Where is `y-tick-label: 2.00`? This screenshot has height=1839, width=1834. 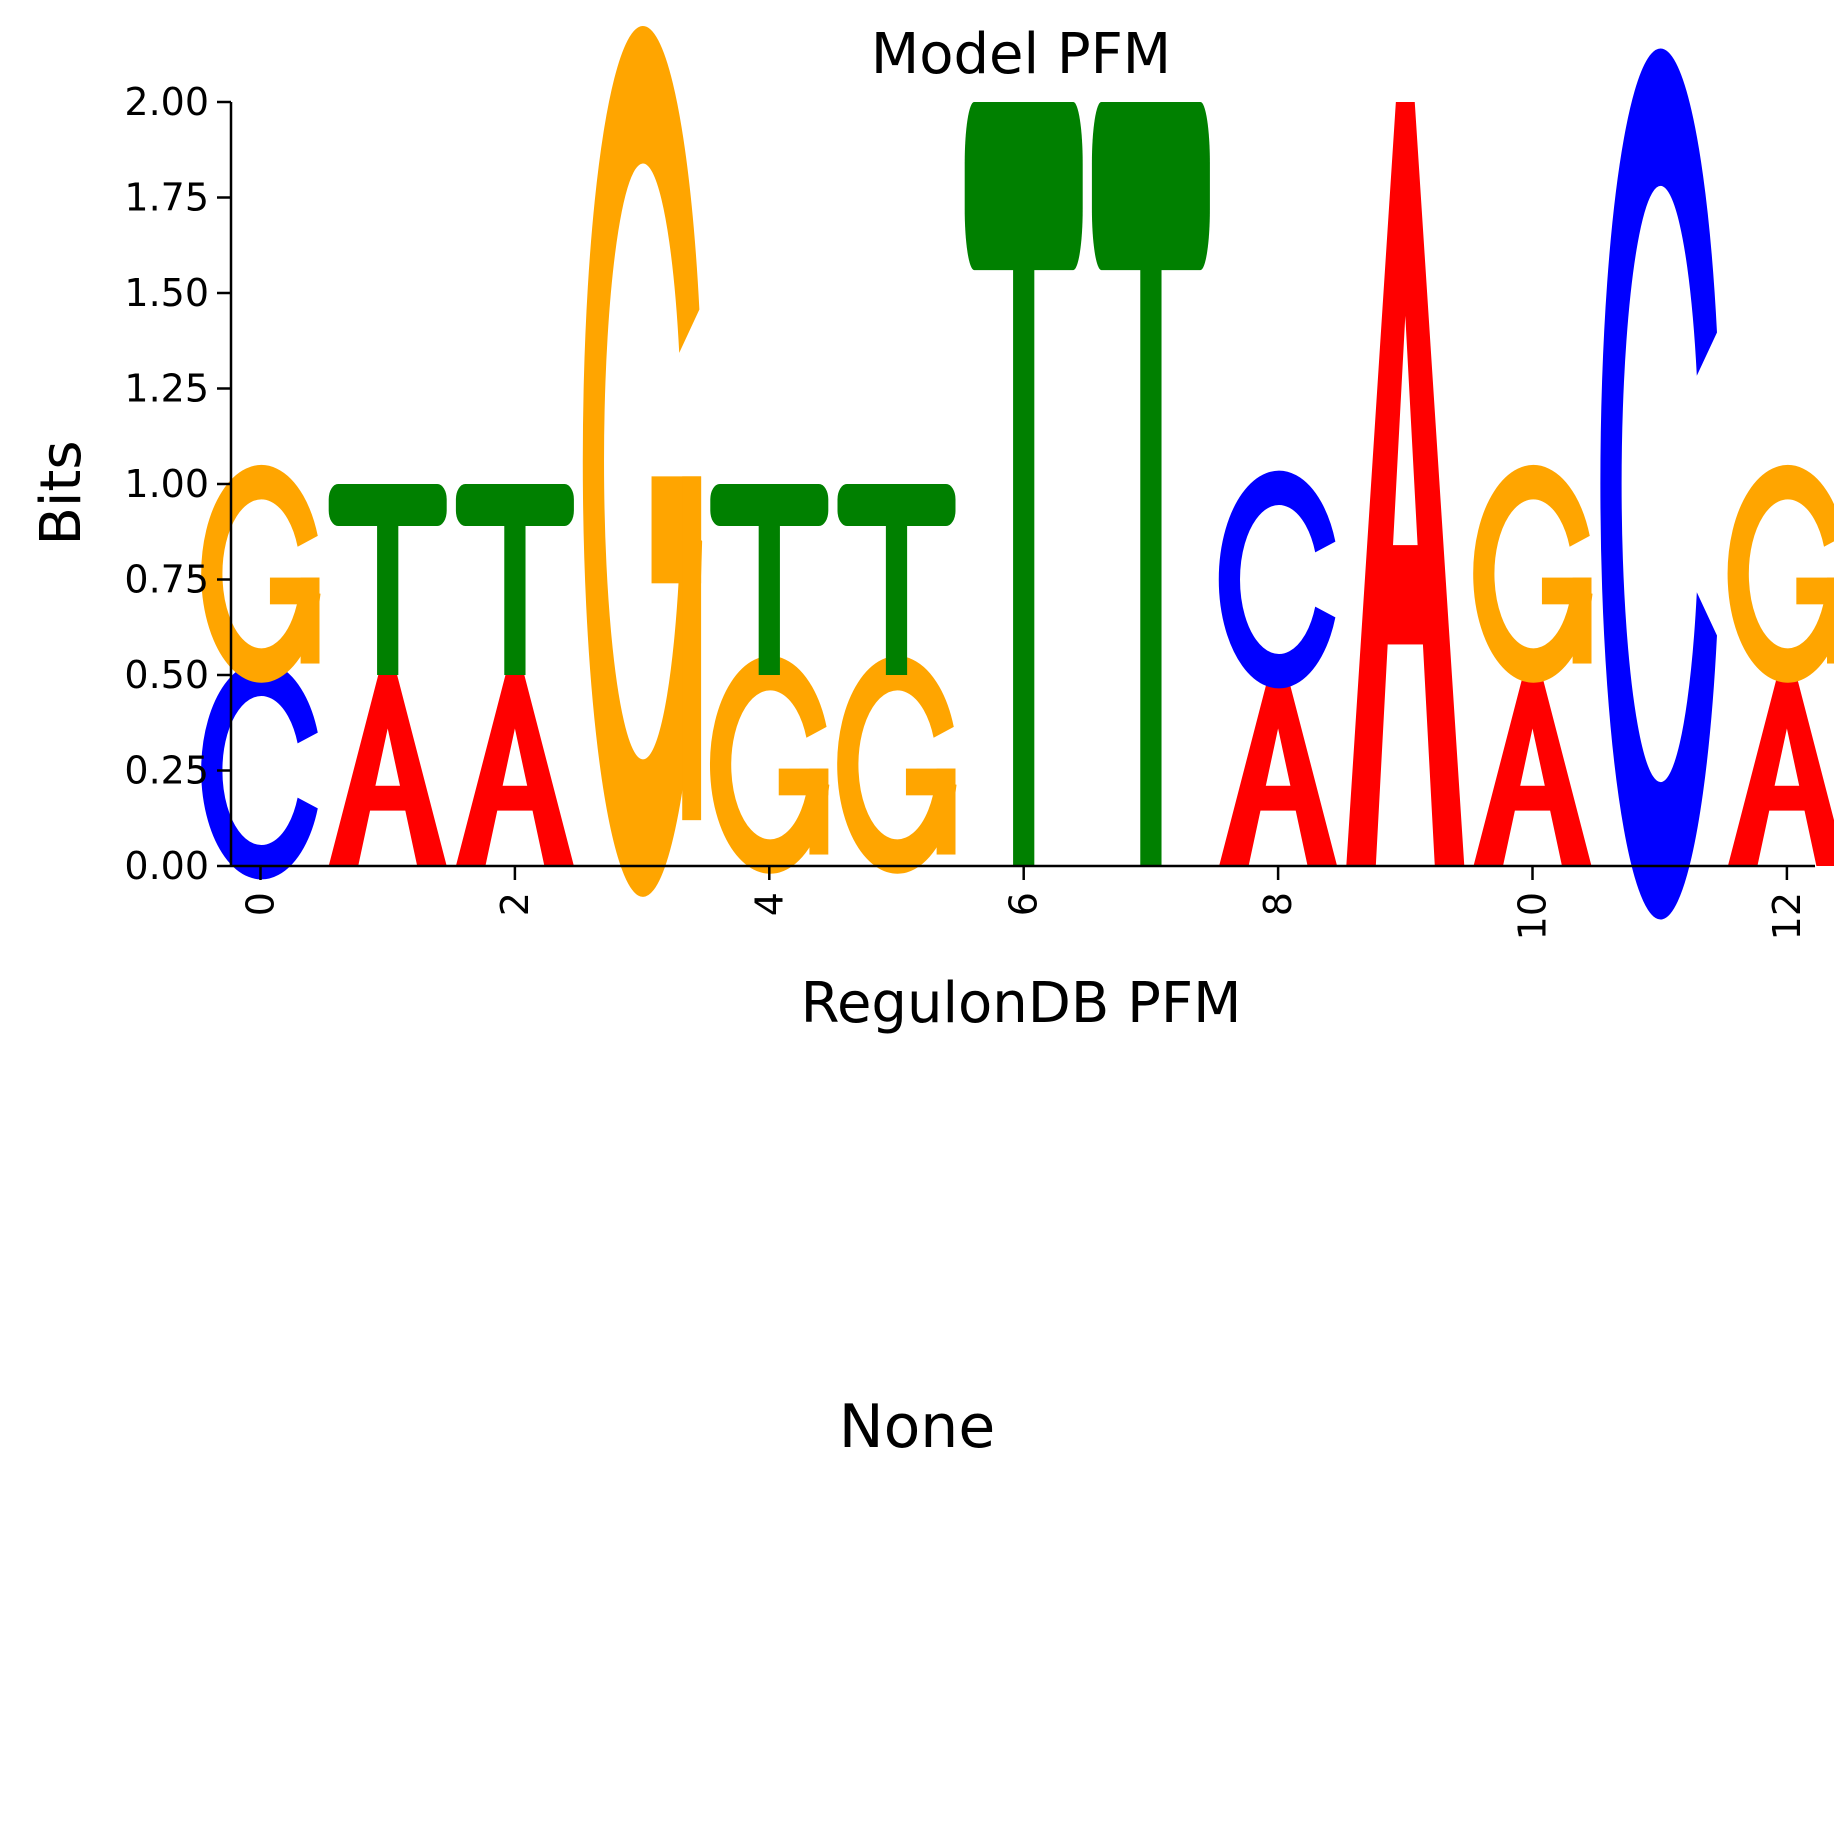
y-tick-label: 2.00 is located at coordinates (166, 102).